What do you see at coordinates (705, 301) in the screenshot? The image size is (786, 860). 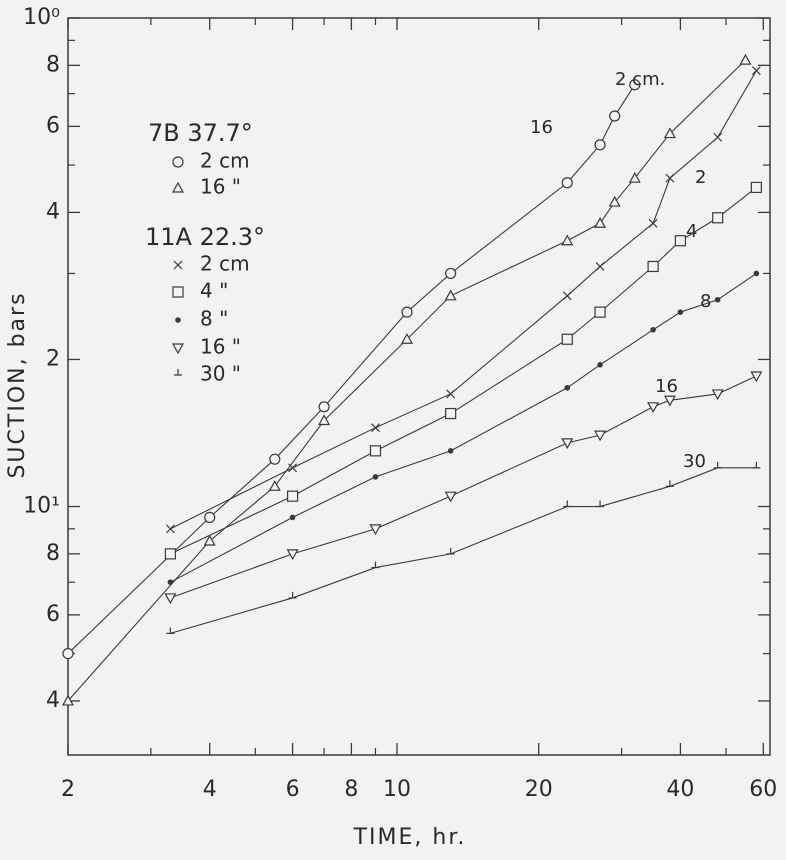 I see `curve-label: 8` at bounding box center [705, 301].